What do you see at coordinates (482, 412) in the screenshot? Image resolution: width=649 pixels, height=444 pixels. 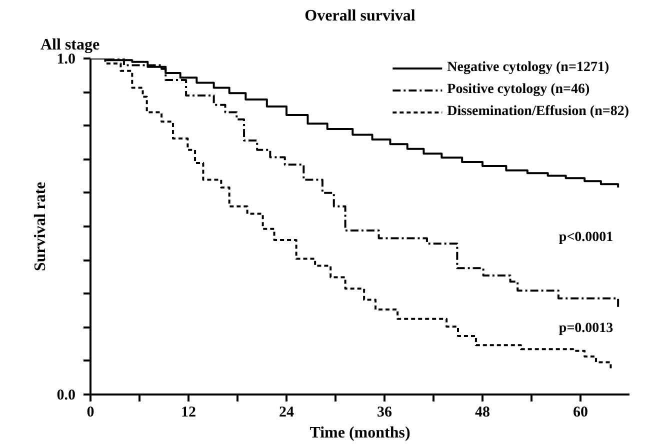 I see `x-tick-label: 48` at bounding box center [482, 412].